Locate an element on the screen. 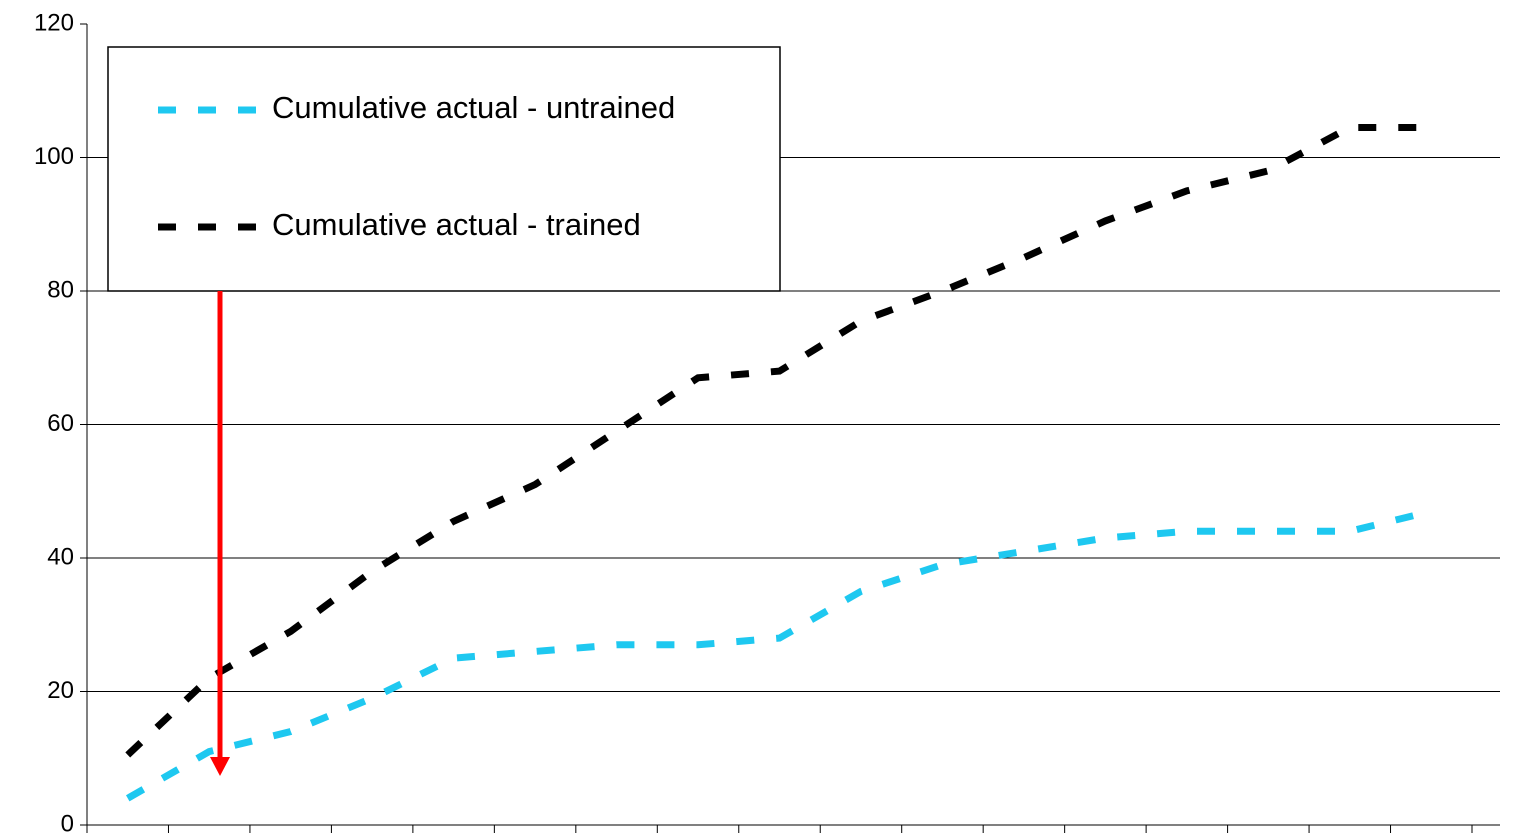  y-tick-label: 80 is located at coordinates (60, 289).